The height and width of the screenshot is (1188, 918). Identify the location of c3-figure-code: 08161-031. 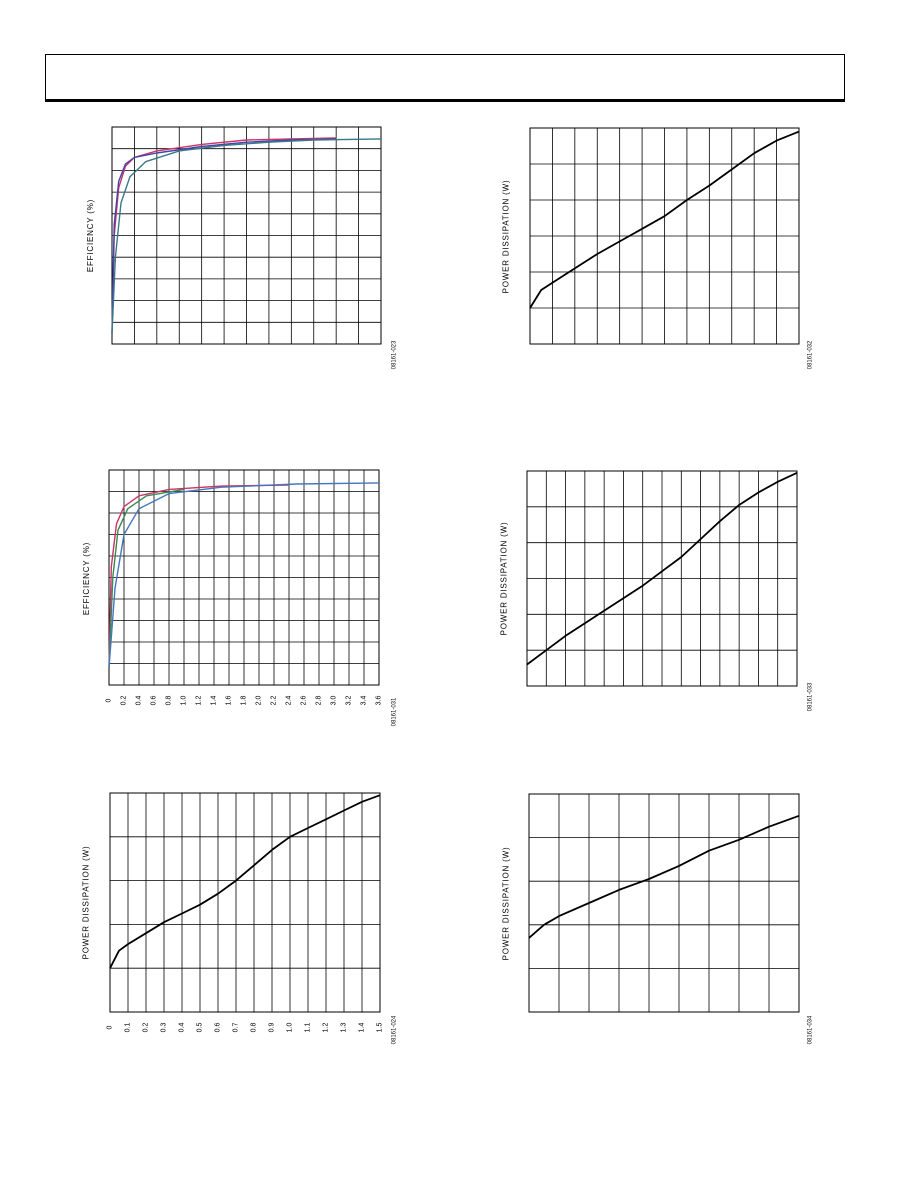
(393, 712).